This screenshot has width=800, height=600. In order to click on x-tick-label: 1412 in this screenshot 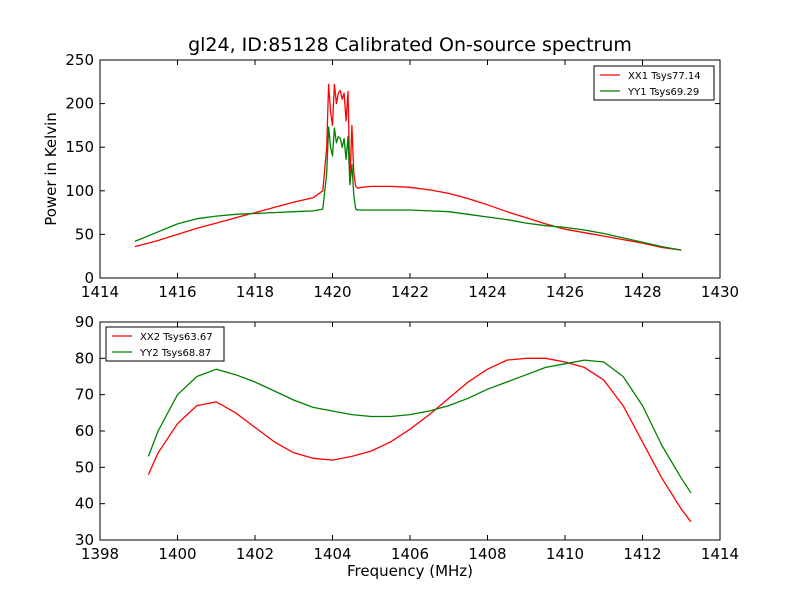, I will do `click(642, 554)`.